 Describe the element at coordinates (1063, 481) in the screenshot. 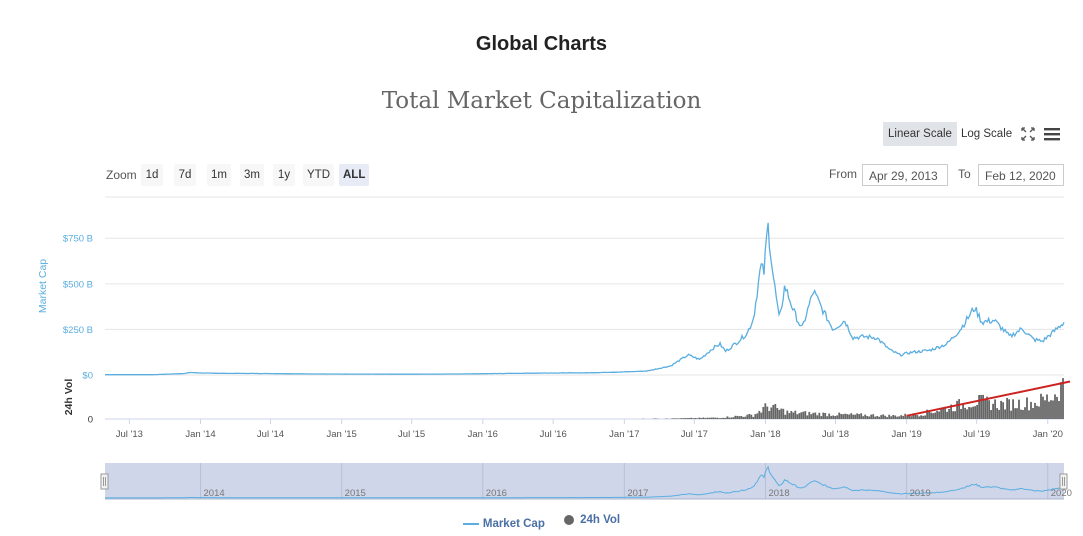

I see `navigator-handle-right` at that location.